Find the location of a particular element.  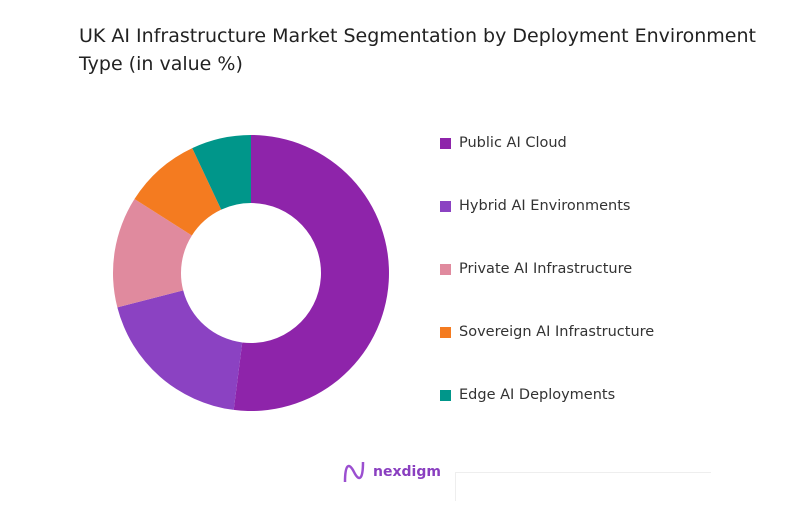

slice-edge-ai-deployments is located at coordinates (221, 172).